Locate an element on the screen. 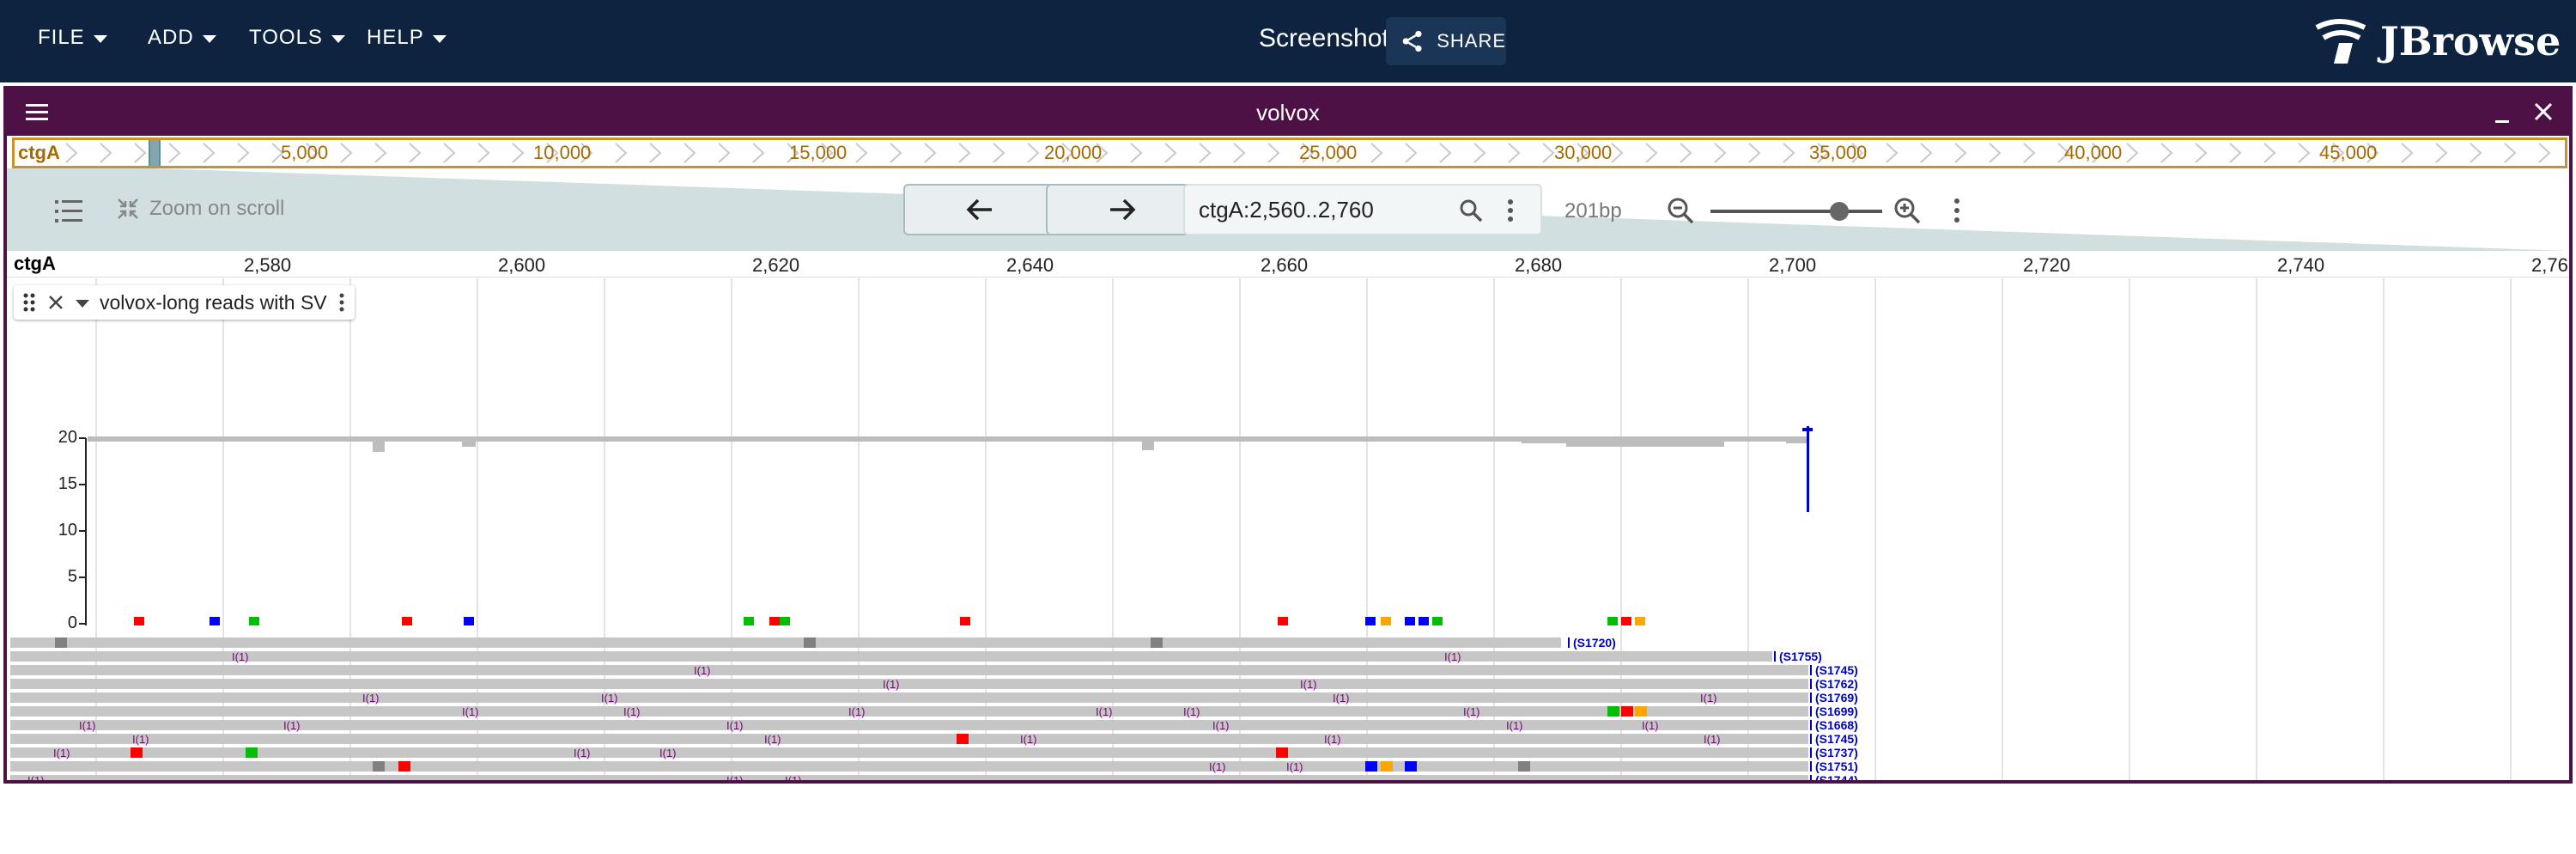  search-icon is located at coordinates (1471, 210).